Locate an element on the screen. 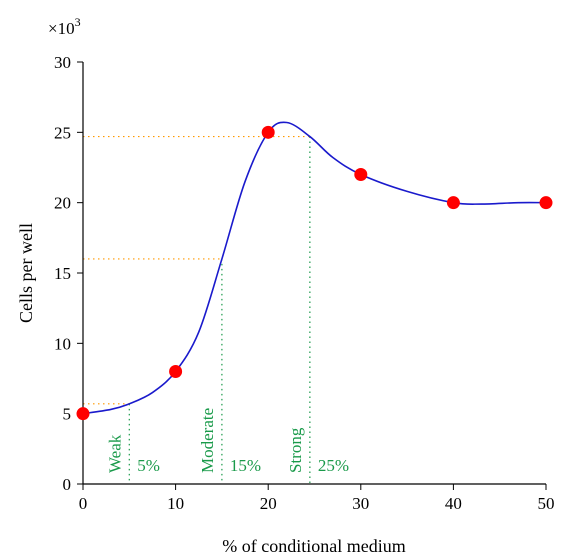 The image size is (570, 560). y-tick-label: 0 is located at coordinates (67, 484).